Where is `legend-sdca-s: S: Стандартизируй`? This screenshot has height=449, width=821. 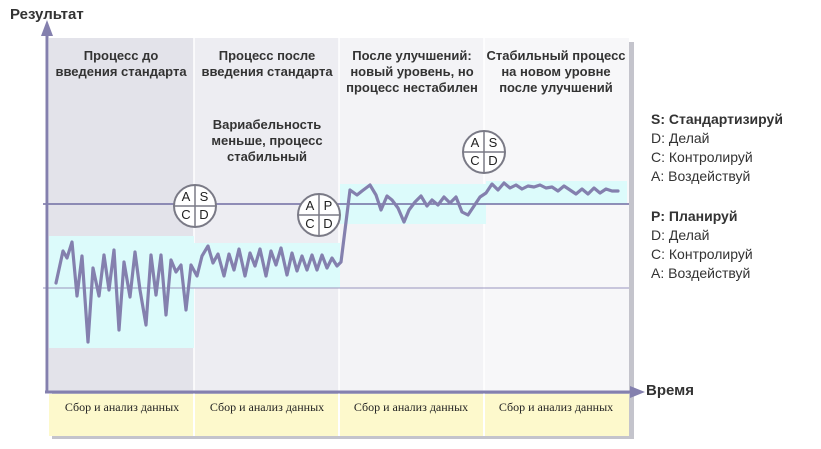 legend-sdca-s: S: Стандартизируй is located at coordinates (717, 119).